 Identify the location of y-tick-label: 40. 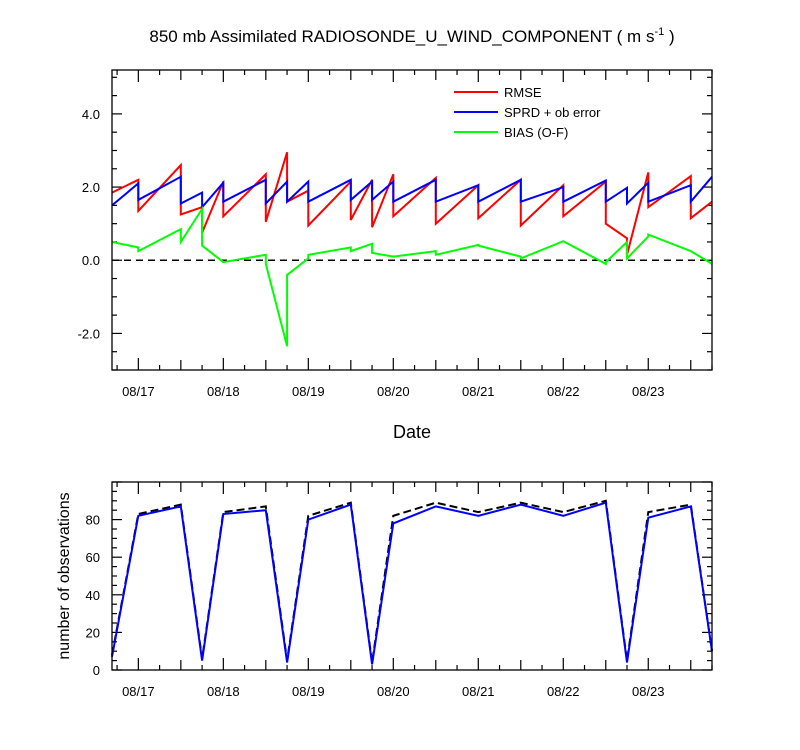
(93, 595).